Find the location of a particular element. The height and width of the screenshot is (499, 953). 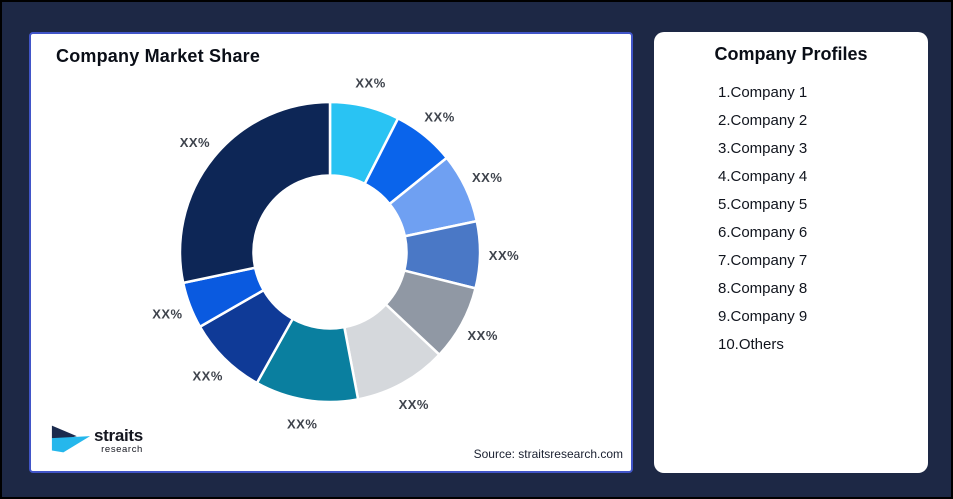

logo-name: straits is located at coordinates (118, 435).